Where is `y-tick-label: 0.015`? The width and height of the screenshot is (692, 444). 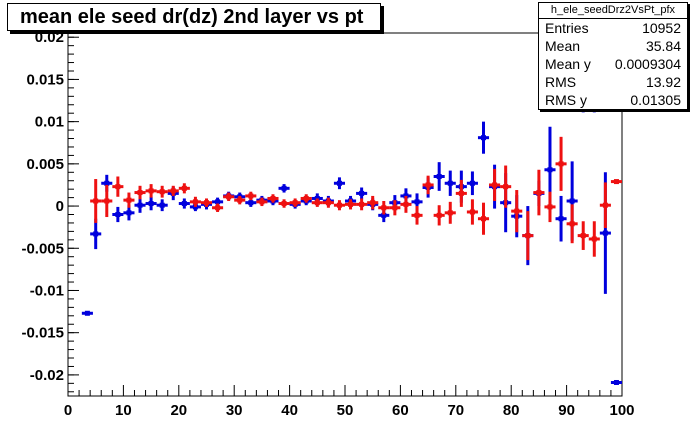
y-tick-label: 0.015 is located at coordinates (45, 79).